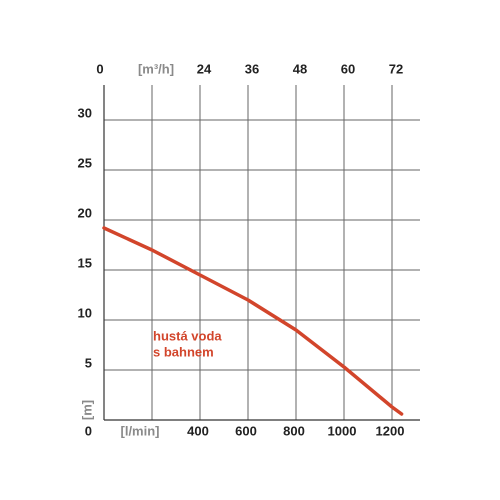 This screenshot has width=500, height=500. I want to click on x-tick-label: 800, so click(294, 430).